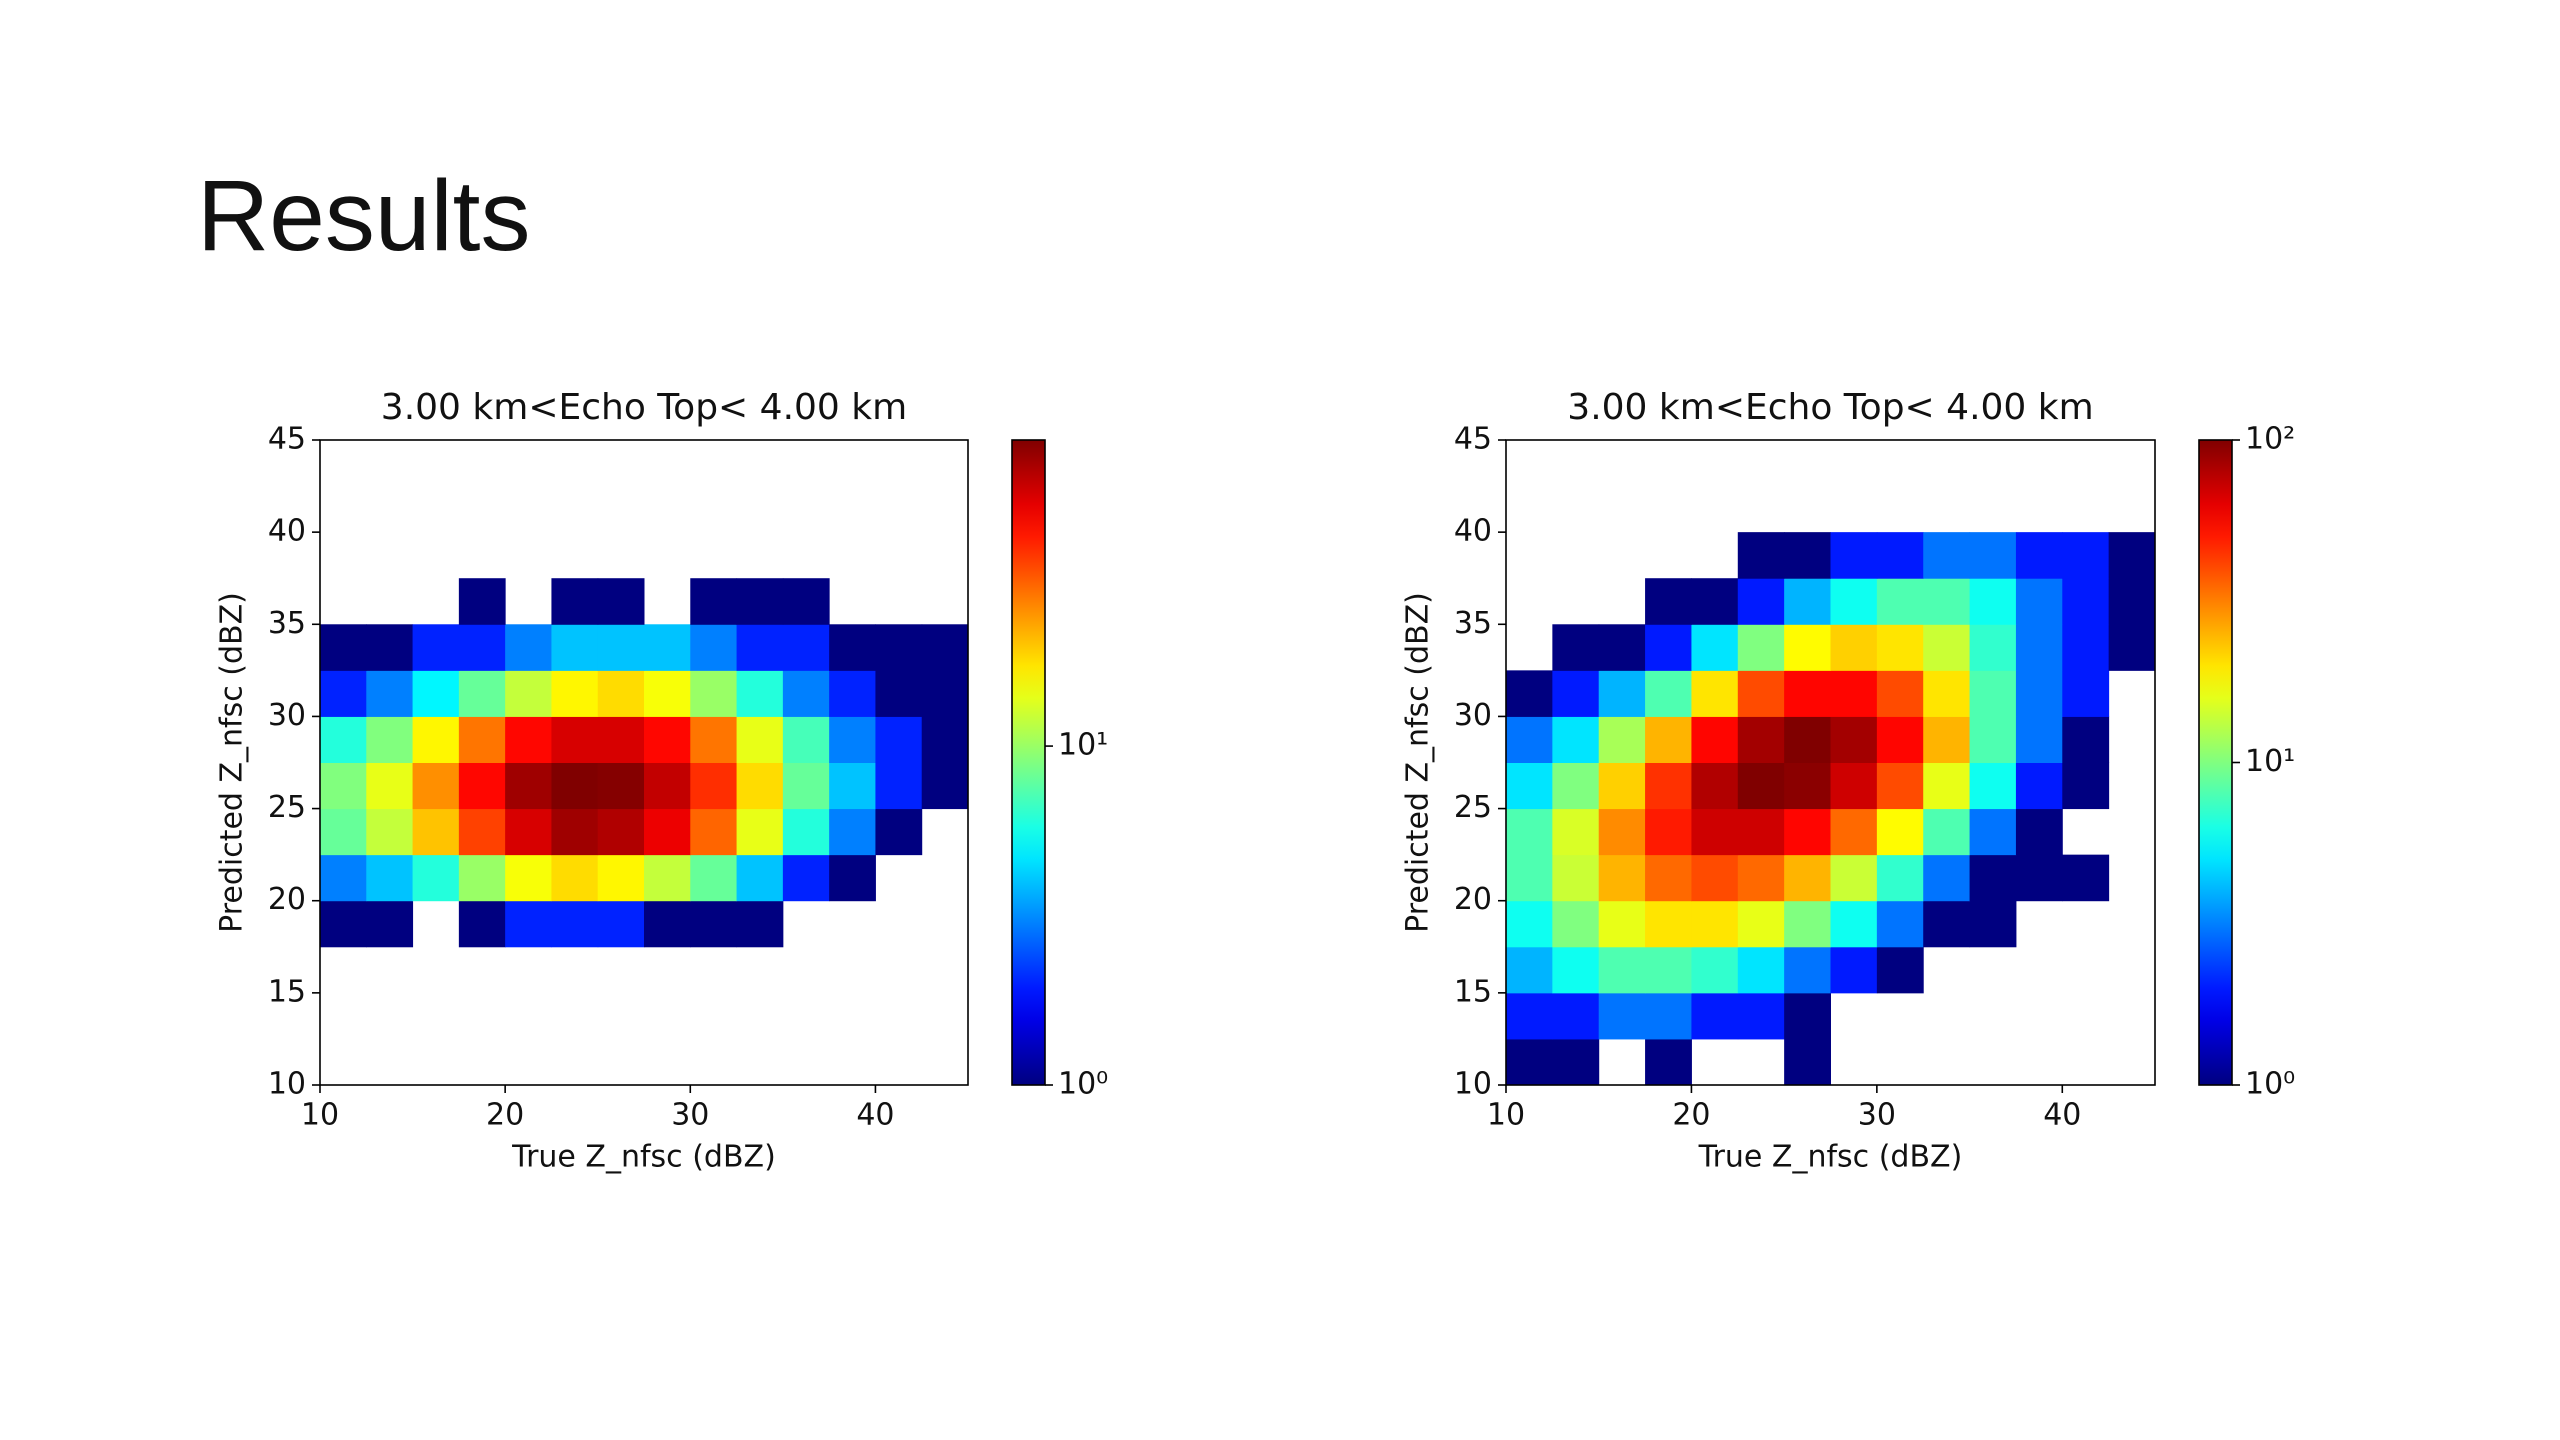  I want to click on colorbar-tick-label: 10², so click(2270, 439).